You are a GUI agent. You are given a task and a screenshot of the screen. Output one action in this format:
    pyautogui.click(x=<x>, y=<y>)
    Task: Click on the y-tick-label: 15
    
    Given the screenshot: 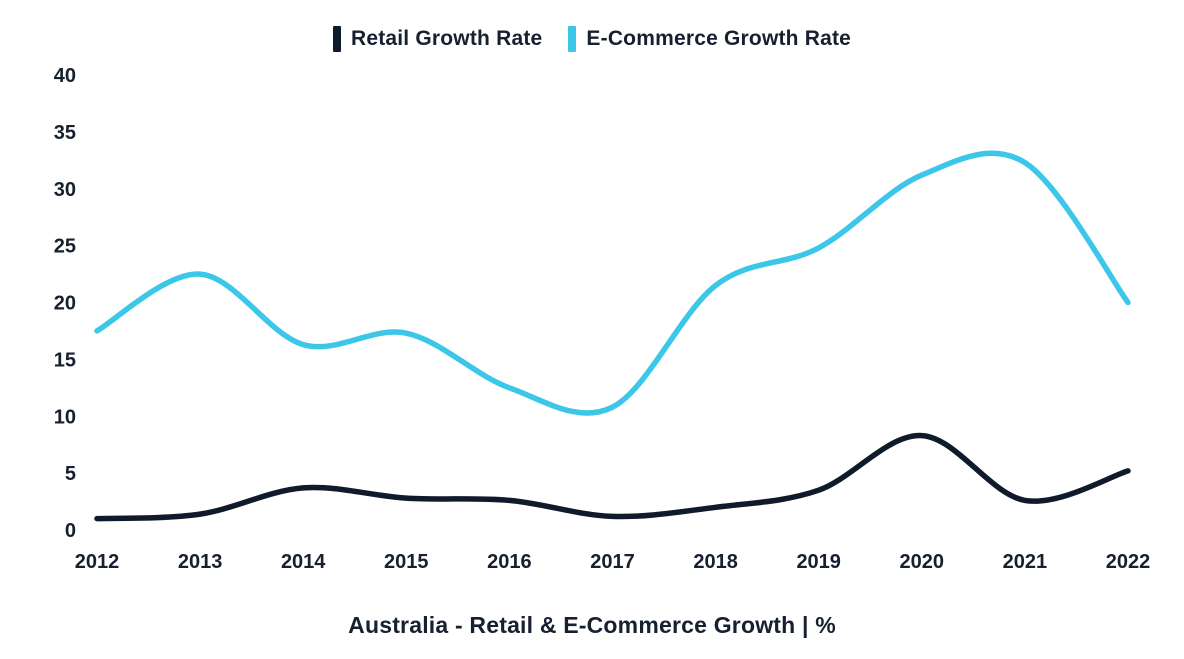 What is the action you would take?
    pyautogui.click(x=65, y=360)
    